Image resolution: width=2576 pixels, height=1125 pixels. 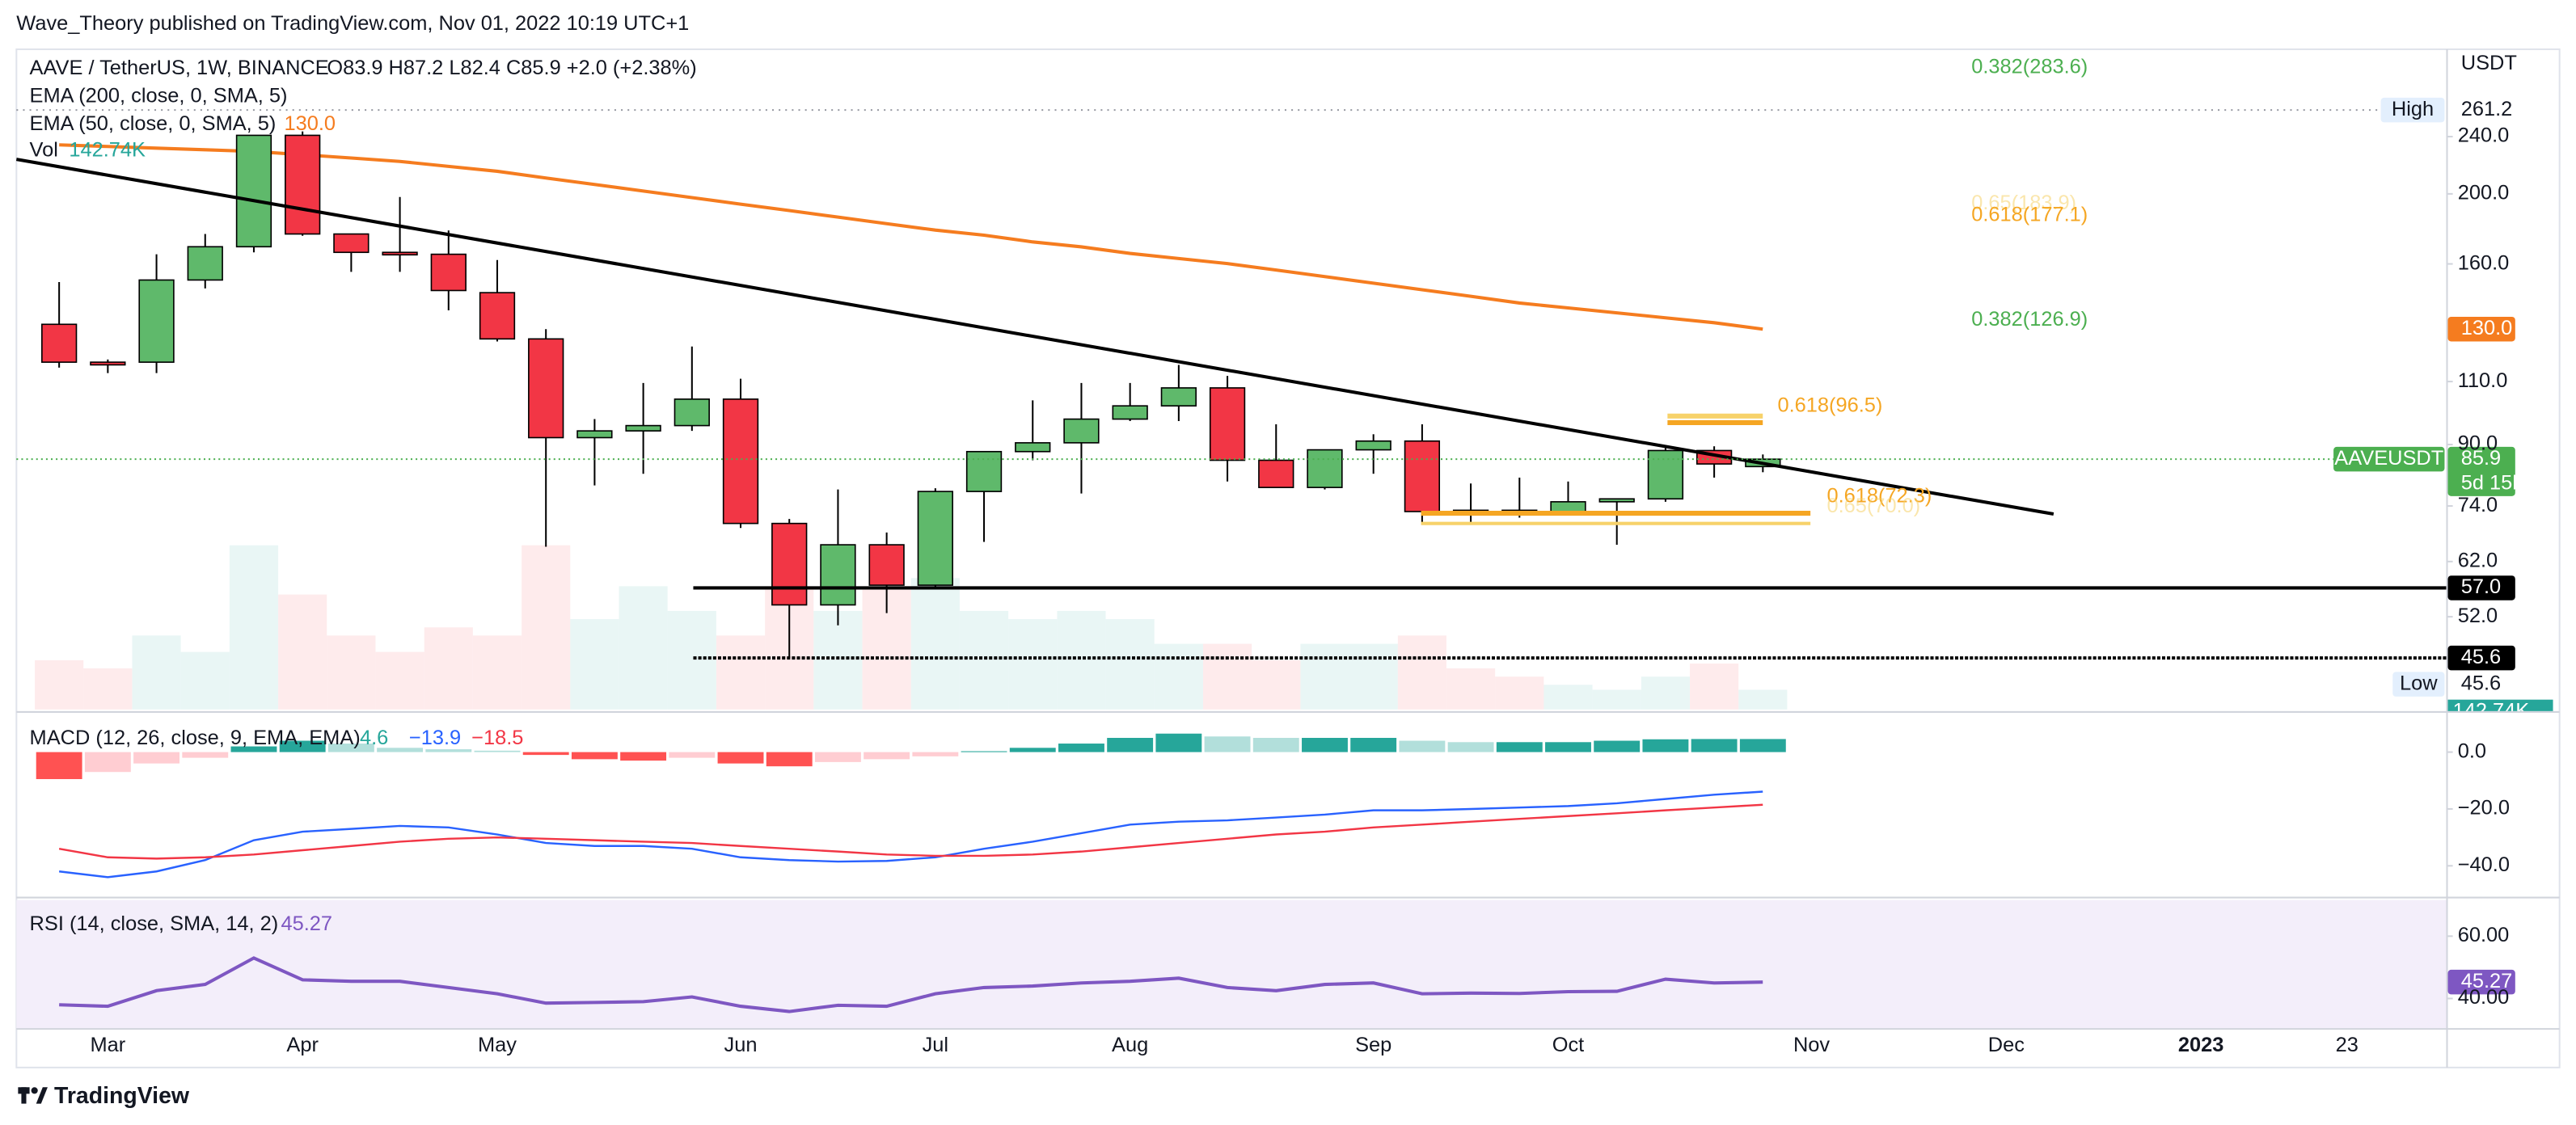 I want to click on y-tick-label: 200.0, so click(x=2484, y=193).